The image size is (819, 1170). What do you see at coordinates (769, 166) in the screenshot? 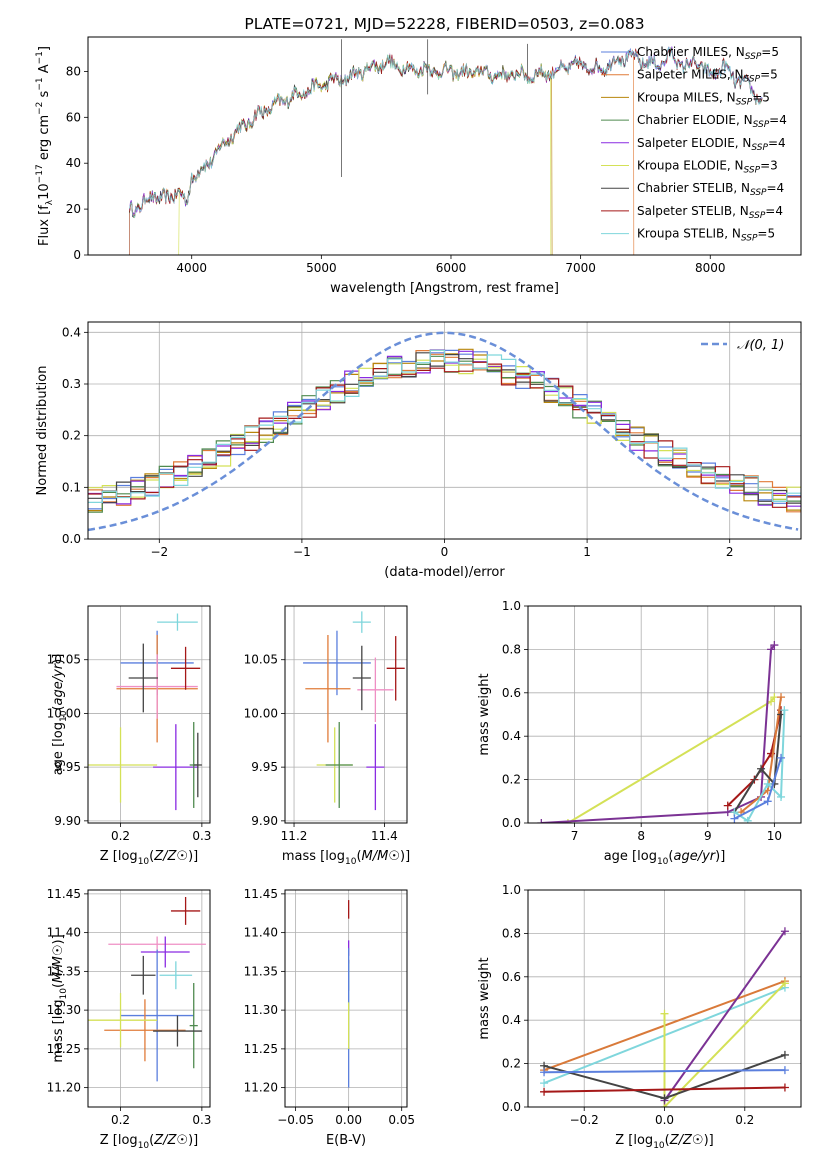
I see `legend-label-suffix: =3` at bounding box center [769, 166].